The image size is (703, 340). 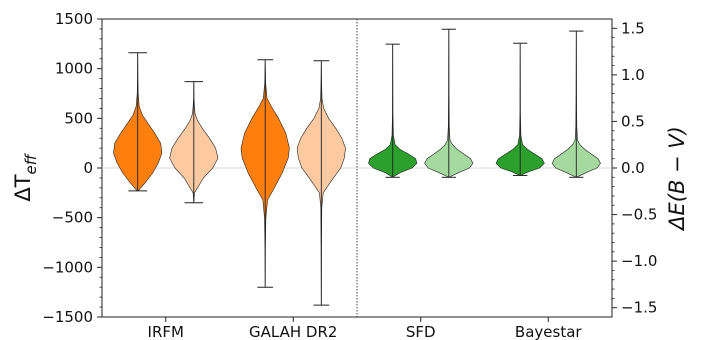 What do you see at coordinates (72, 168) in the screenshot?
I see `left-y-axis: −1500 −1000 −500 0 500 1000 1500` at bounding box center [72, 168].